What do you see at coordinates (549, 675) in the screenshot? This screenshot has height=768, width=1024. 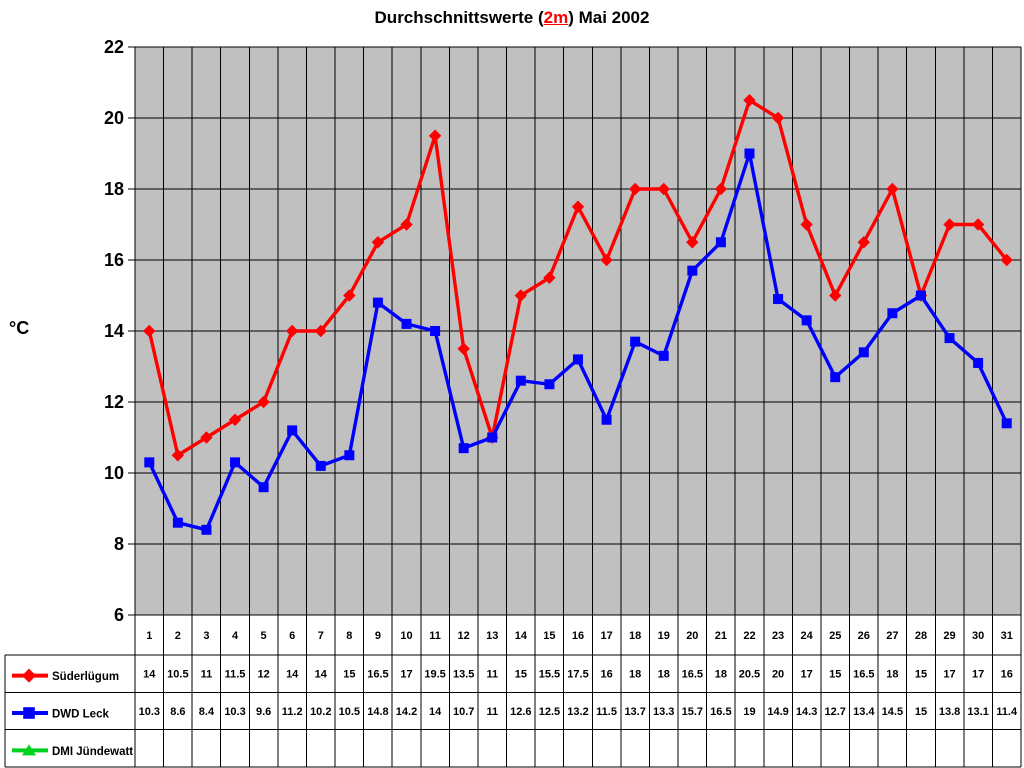 I see `table-cell-value: 15.5` at bounding box center [549, 675].